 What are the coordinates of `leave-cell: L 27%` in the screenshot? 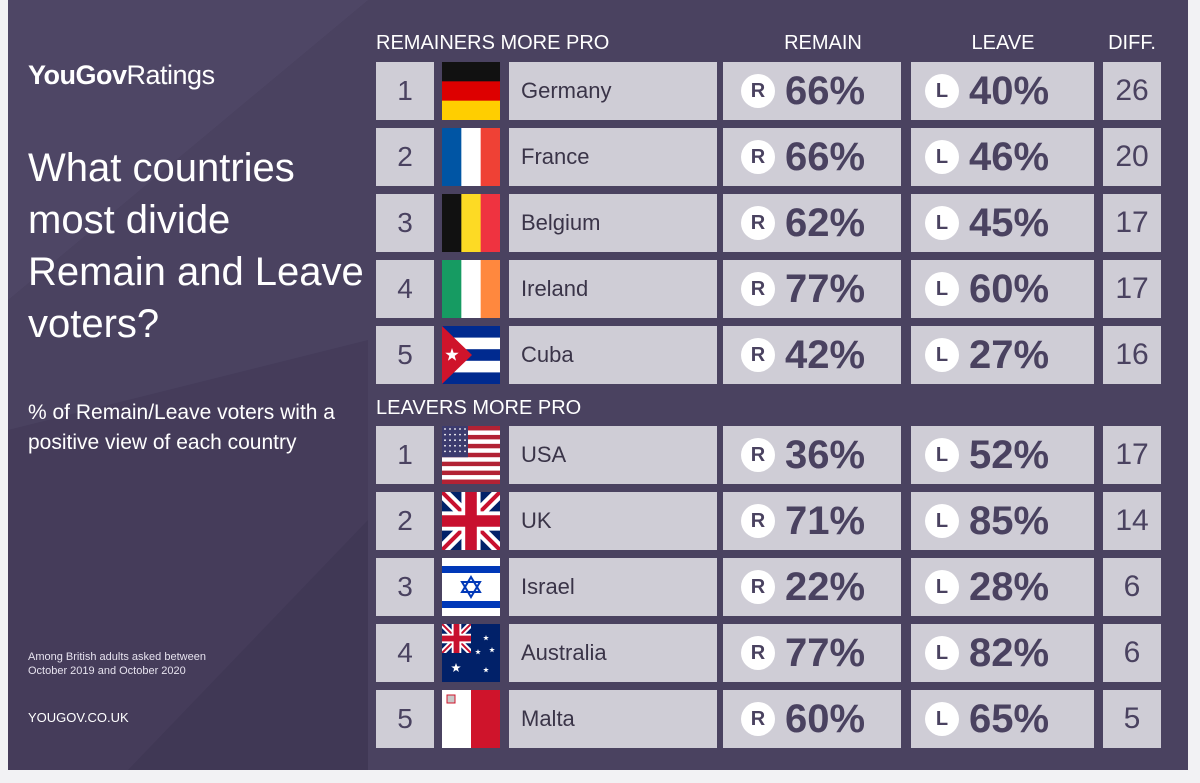 It's located at (1002, 355).